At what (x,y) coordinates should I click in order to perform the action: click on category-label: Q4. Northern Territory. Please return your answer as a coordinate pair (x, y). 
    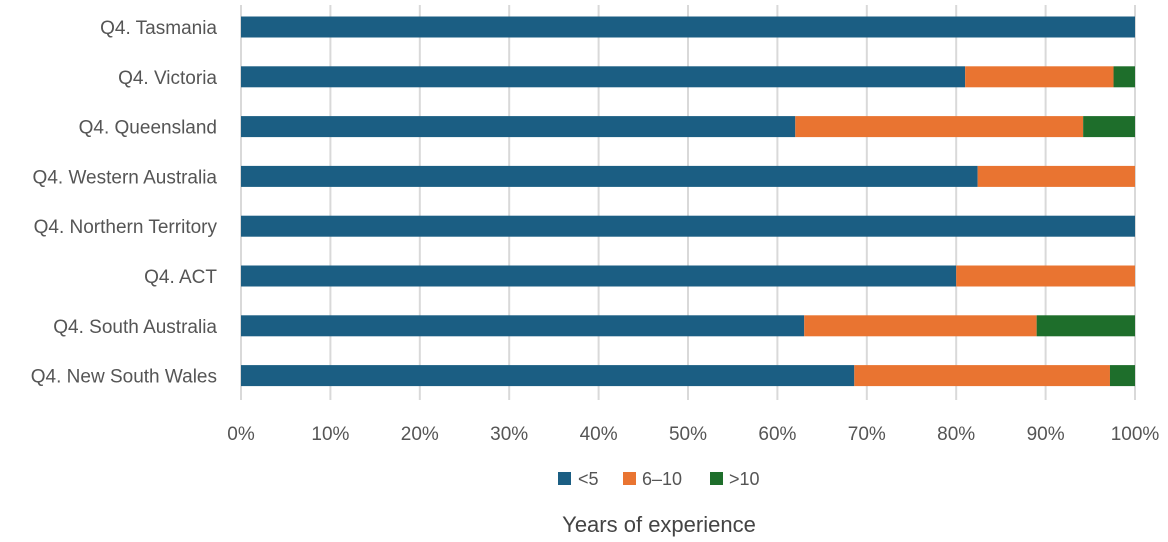
    Looking at the image, I should click on (126, 227).